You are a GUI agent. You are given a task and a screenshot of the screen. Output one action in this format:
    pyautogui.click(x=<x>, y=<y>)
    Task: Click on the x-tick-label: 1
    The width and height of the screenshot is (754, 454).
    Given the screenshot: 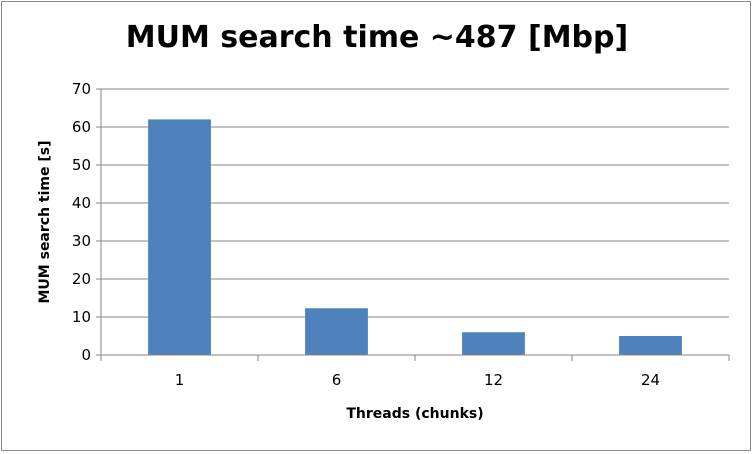 What is the action you would take?
    pyautogui.click(x=180, y=380)
    